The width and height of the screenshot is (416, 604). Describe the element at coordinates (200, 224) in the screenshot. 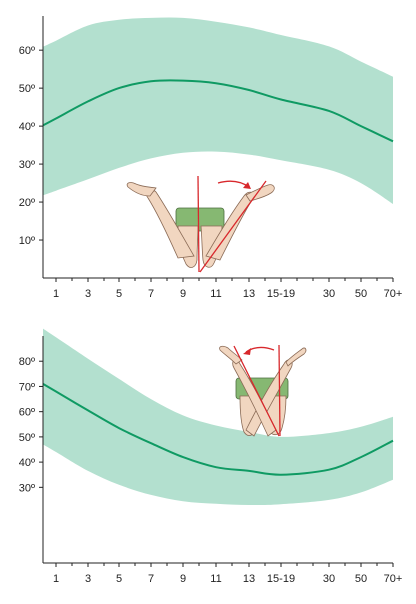

I see `external-rotation-illustration` at that location.